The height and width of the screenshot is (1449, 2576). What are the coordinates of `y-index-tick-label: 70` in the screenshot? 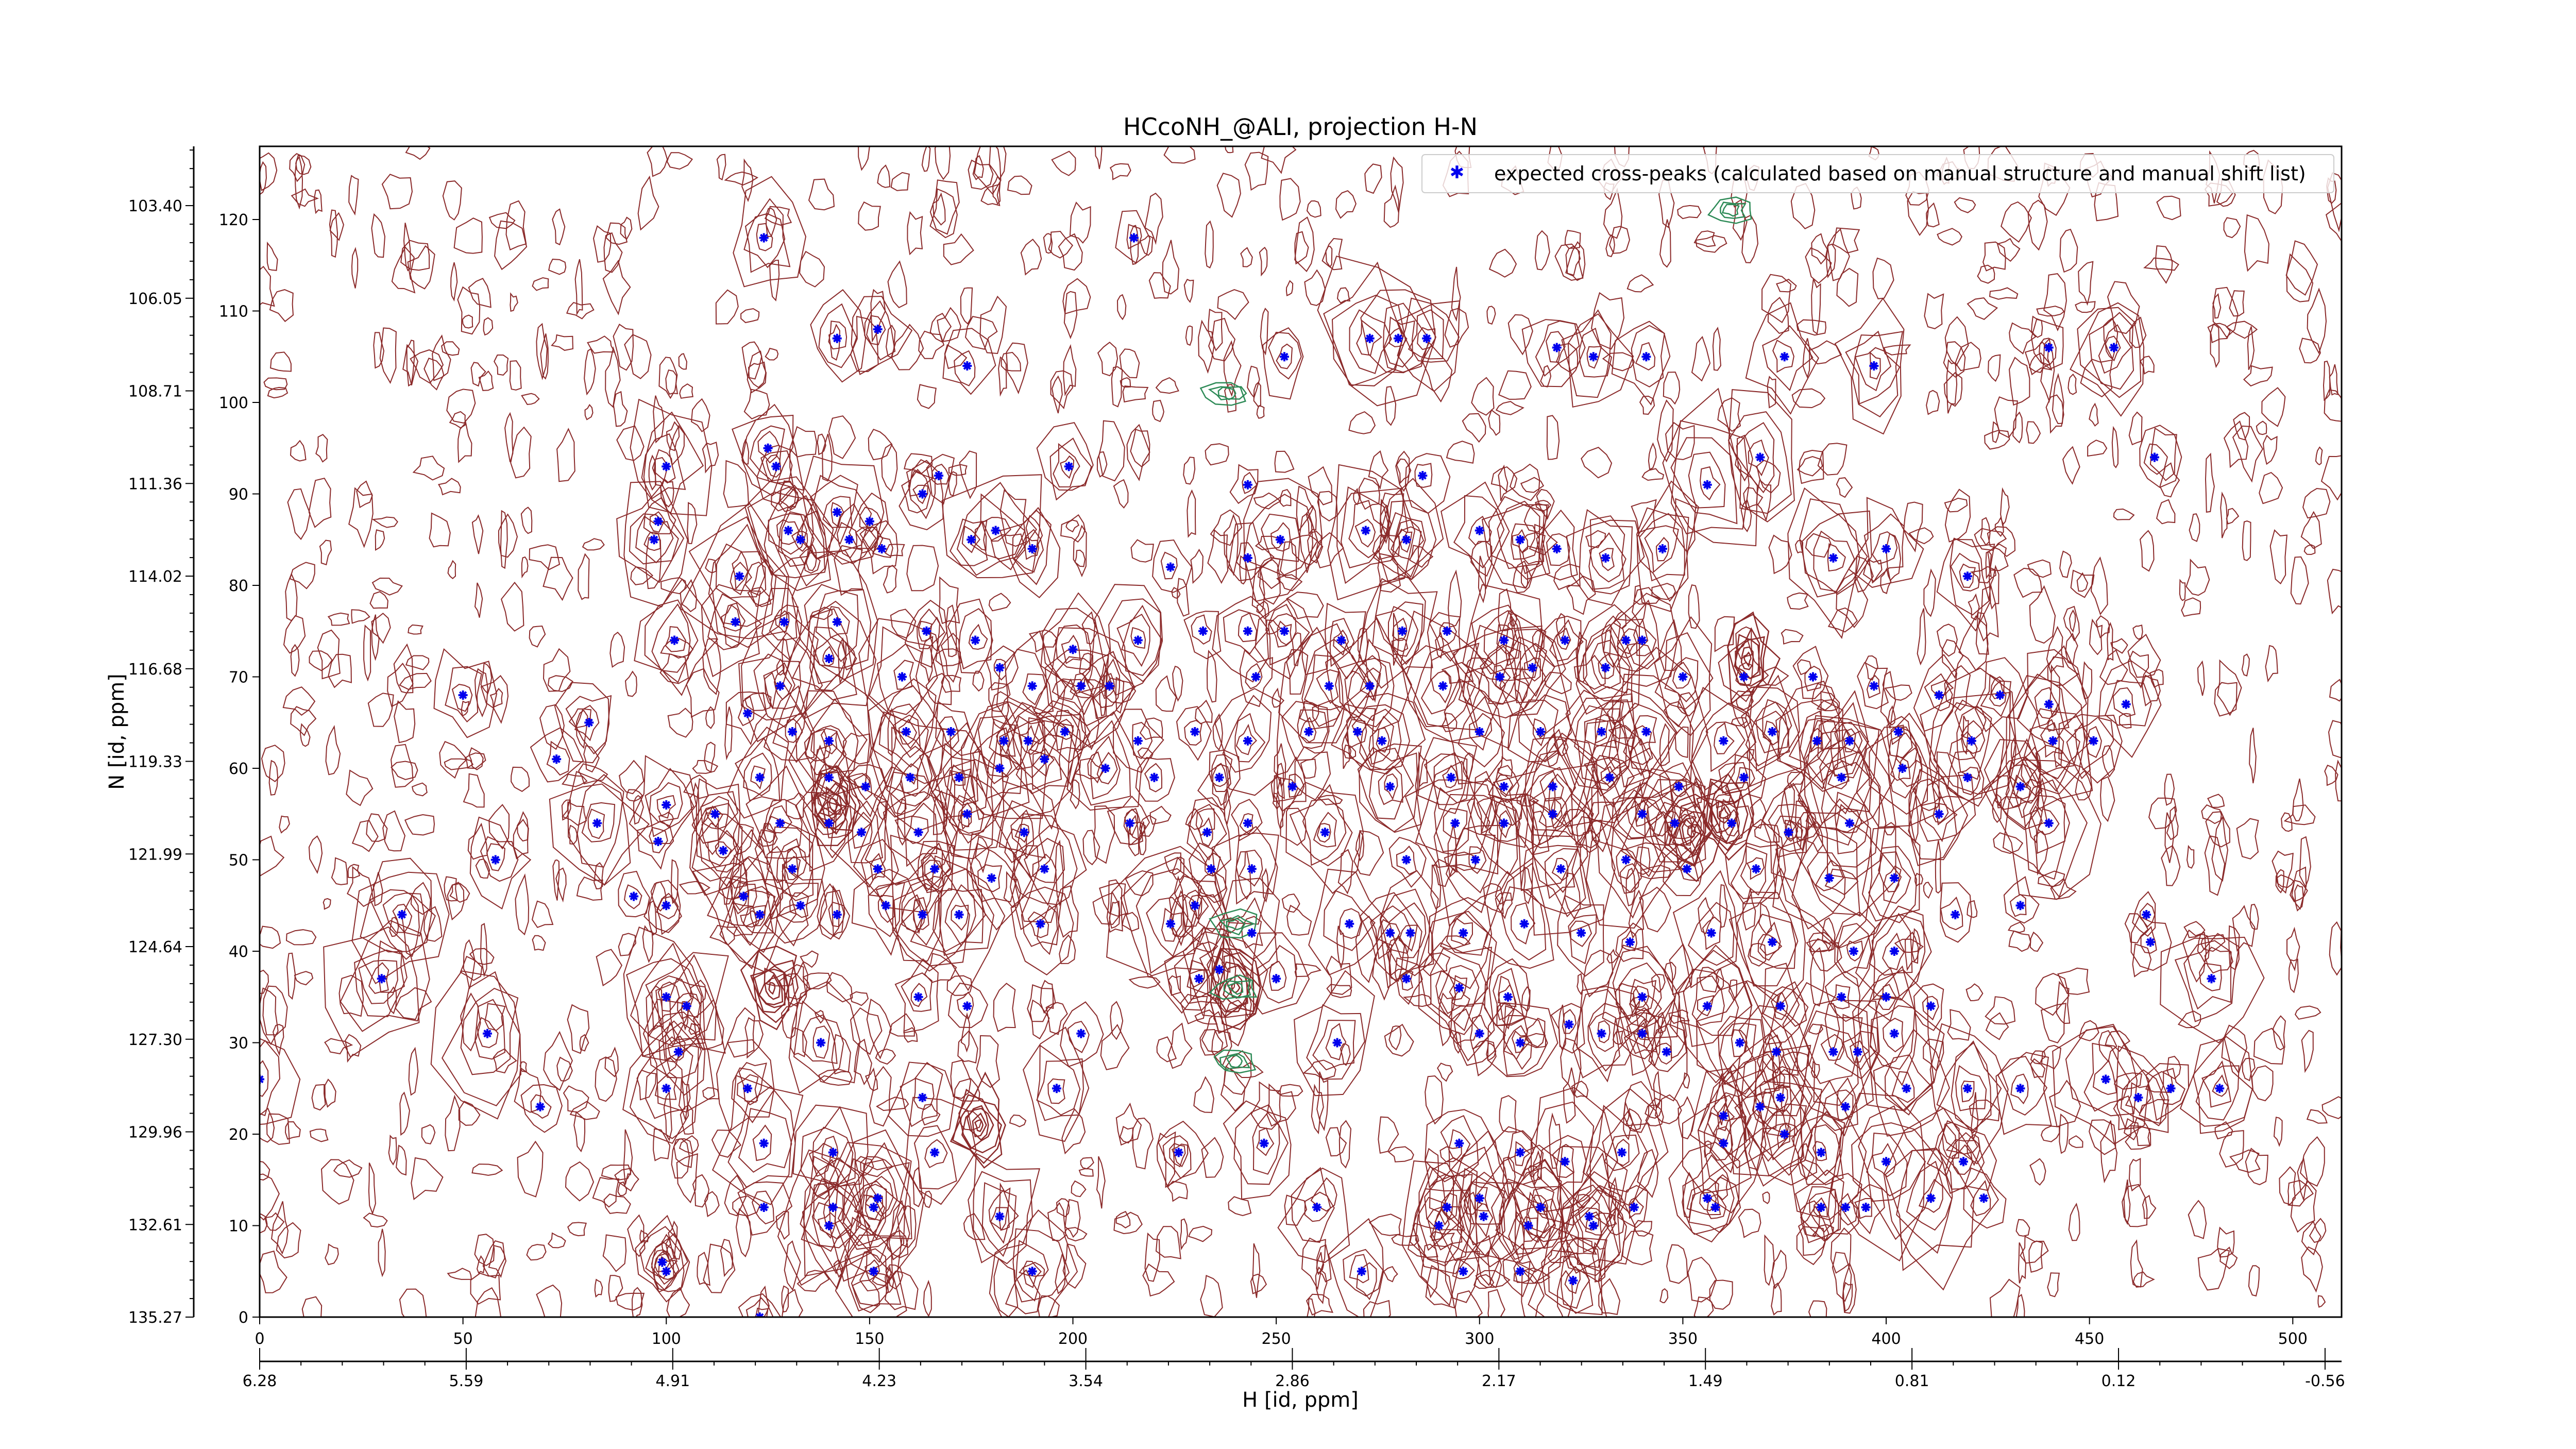 It's located at (238, 678).